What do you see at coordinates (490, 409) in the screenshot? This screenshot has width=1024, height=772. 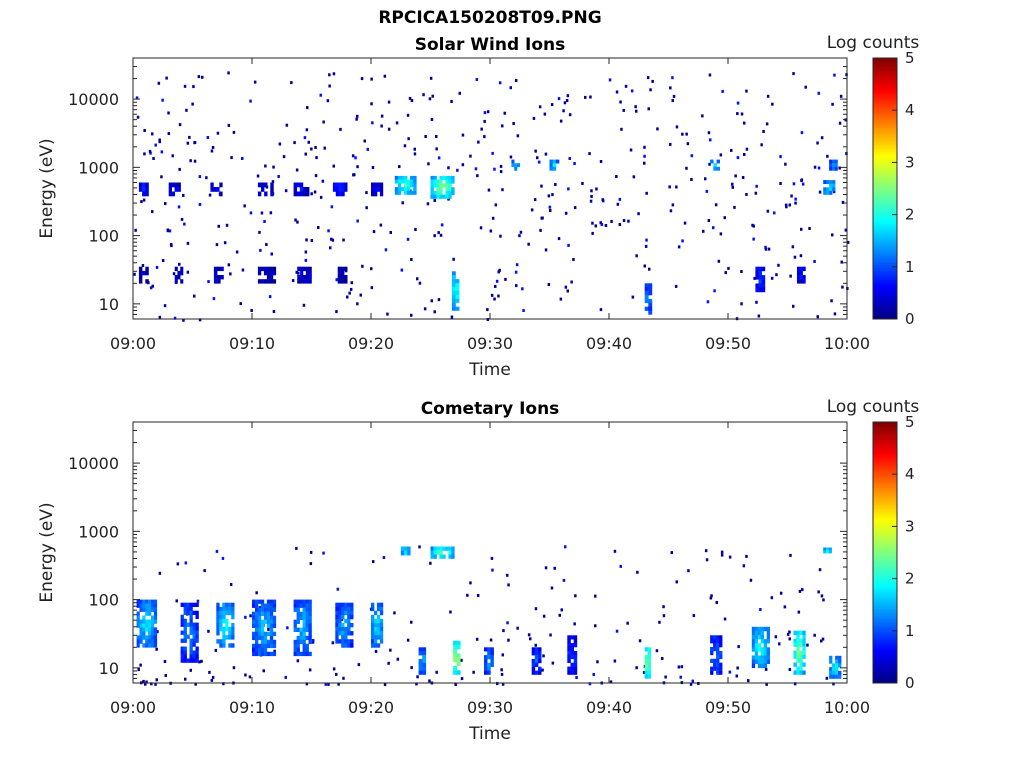 I see `panel-title: Cometary Ions` at bounding box center [490, 409].